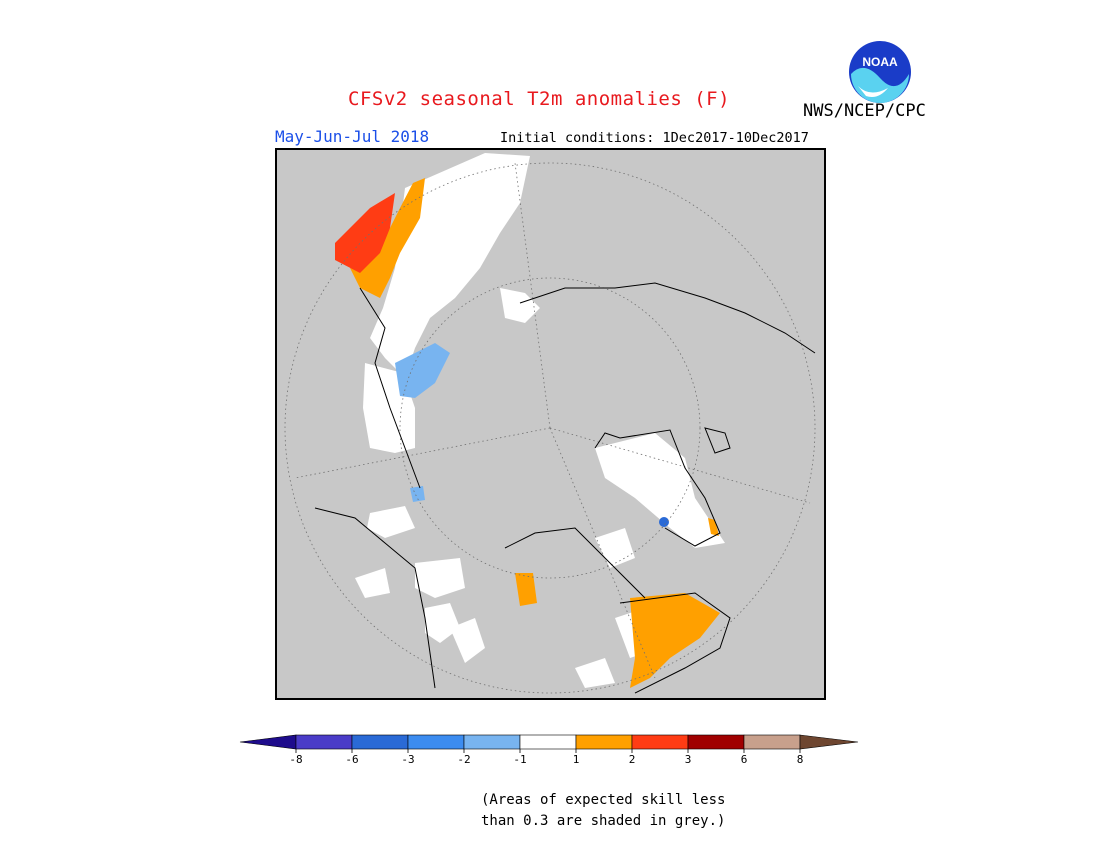 This screenshot has height=850, width=1100. What do you see at coordinates (800, 759) in the screenshot?
I see `legend-label: 8` at bounding box center [800, 759].